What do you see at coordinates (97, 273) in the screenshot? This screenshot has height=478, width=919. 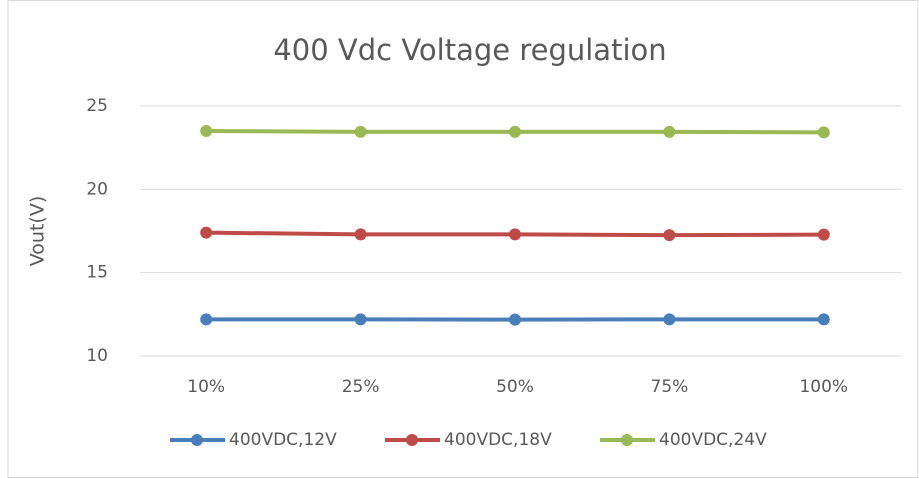 I see `y-tick-label: 15` at bounding box center [97, 273].